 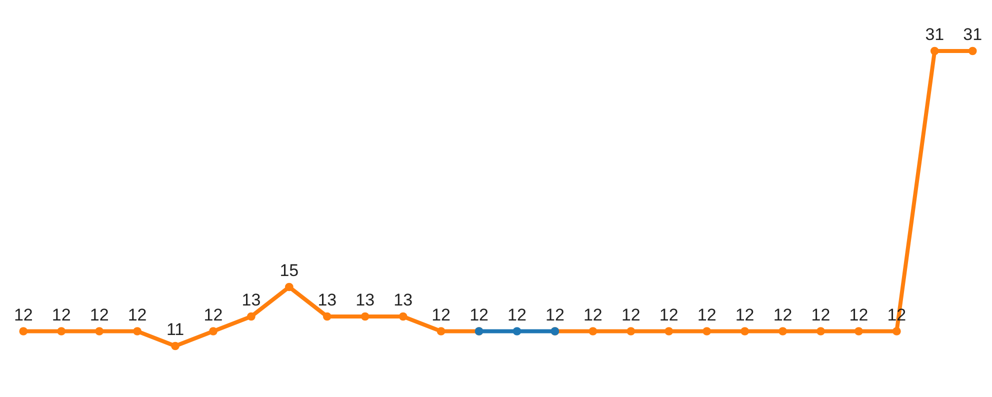 What do you see at coordinates (175, 329) in the screenshot?
I see `data-label: 11` at bounding box center [175, 329].